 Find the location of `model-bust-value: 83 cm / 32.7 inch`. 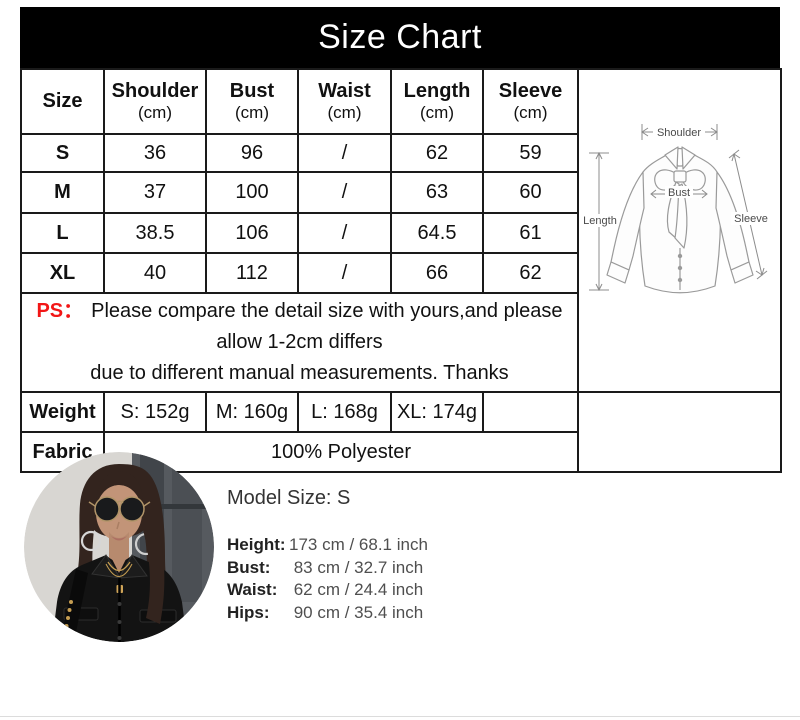

model-bust-value: 83 cm / 32.7 inch is located at coordinates (356, 567).